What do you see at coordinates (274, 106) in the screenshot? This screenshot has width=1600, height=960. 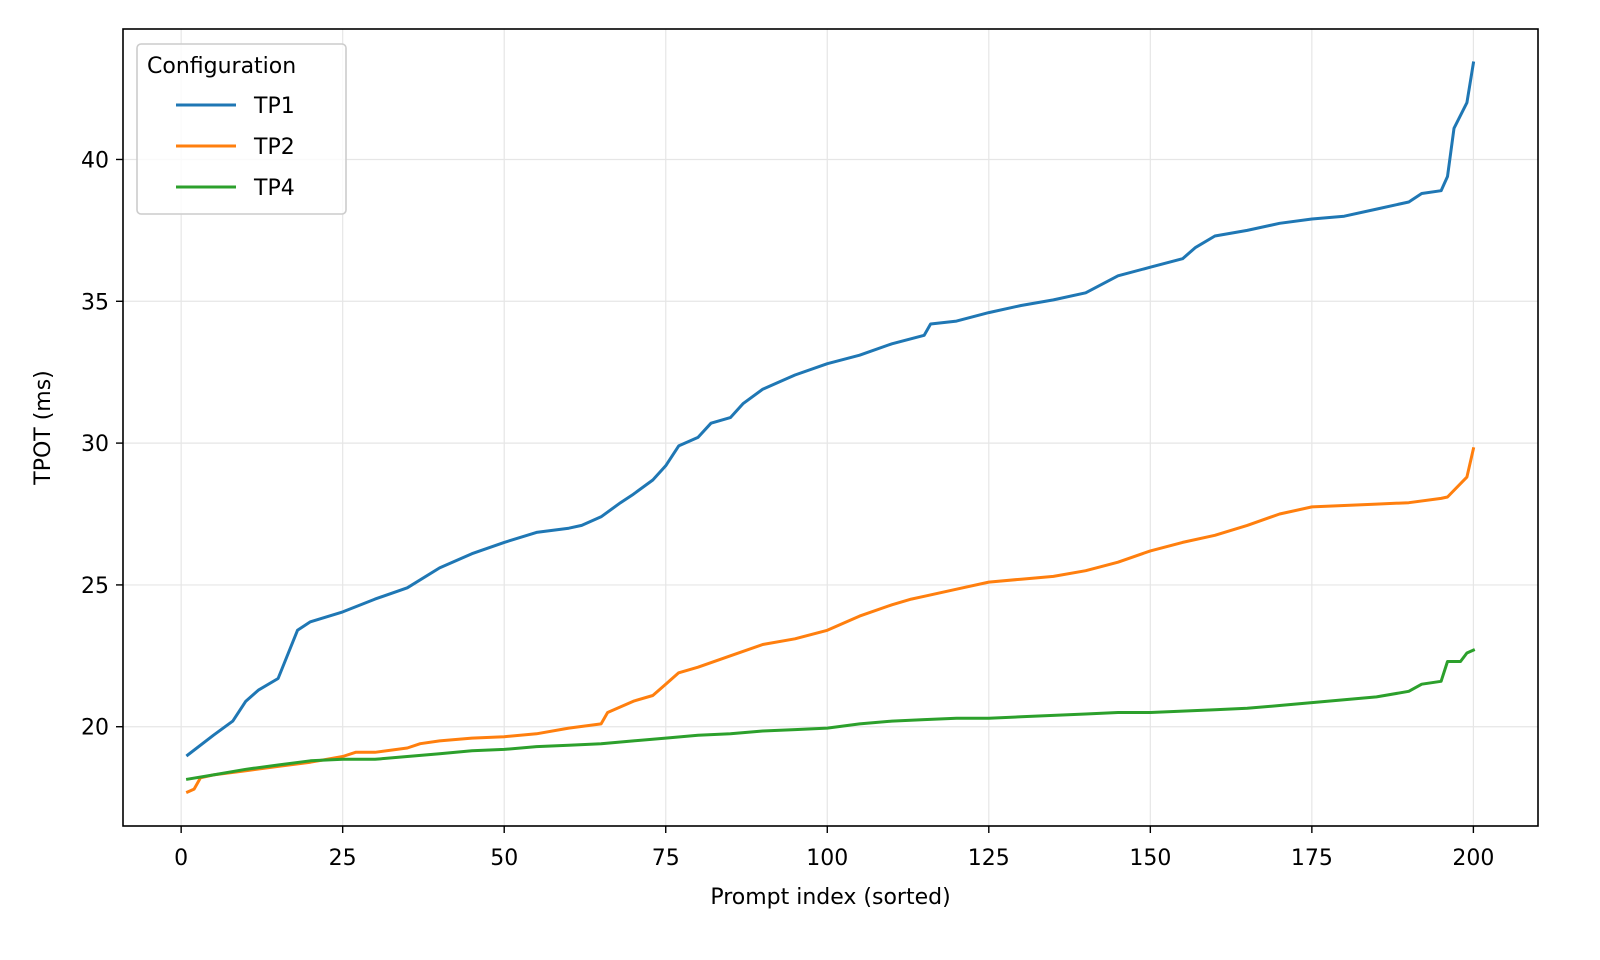 I see `legend-label-tp1: TP1` at bounding box center [274, 106].